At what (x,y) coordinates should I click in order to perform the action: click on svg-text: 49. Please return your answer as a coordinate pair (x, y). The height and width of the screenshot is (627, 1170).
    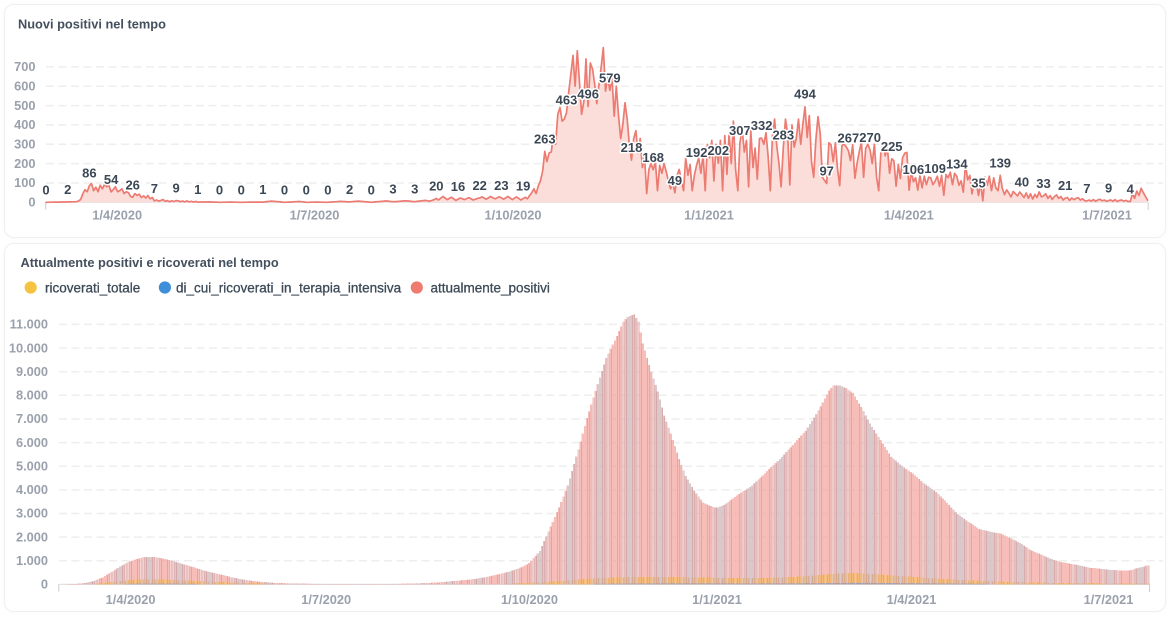
    Looking at the image, I should click on (675, 180).